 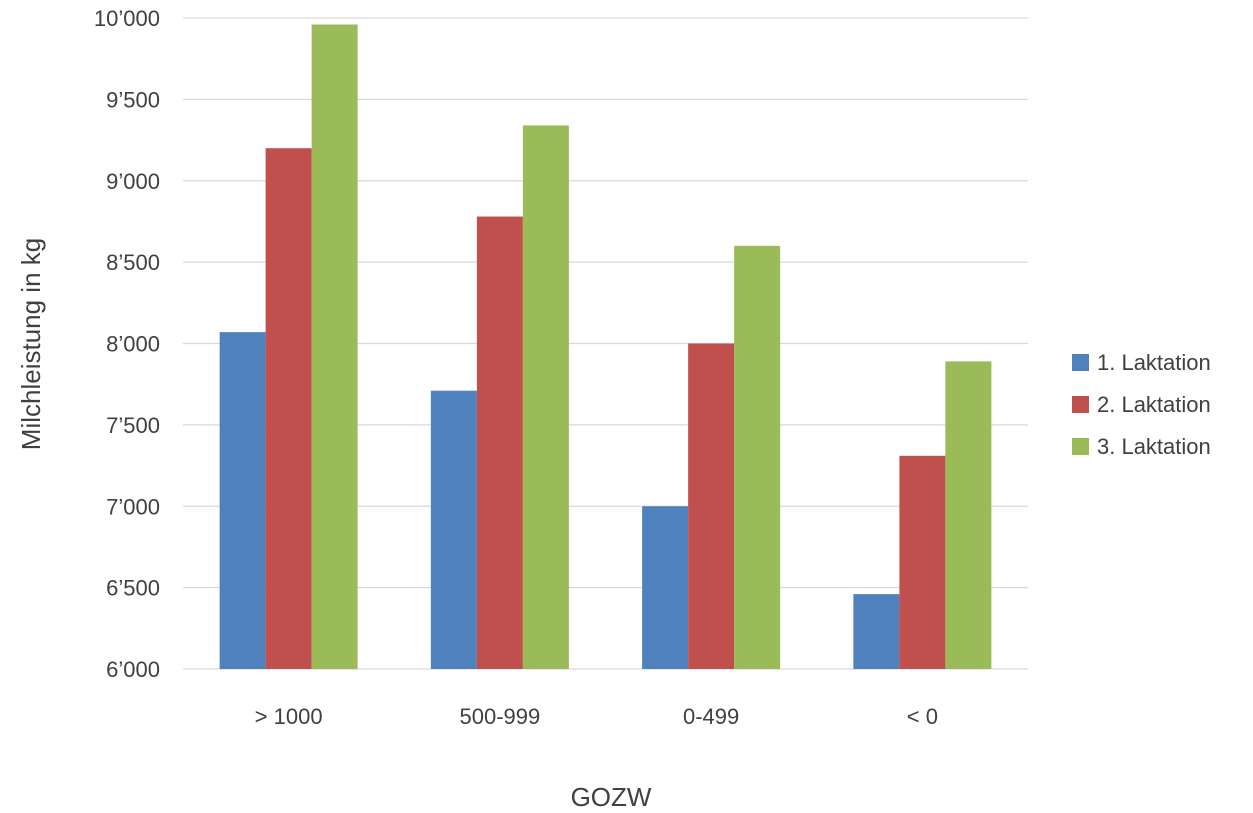 What do you see at coordinates (133, 344) in the screenshot?
I see `y-tick-label: 8’000` at bounding box center [133, 344].